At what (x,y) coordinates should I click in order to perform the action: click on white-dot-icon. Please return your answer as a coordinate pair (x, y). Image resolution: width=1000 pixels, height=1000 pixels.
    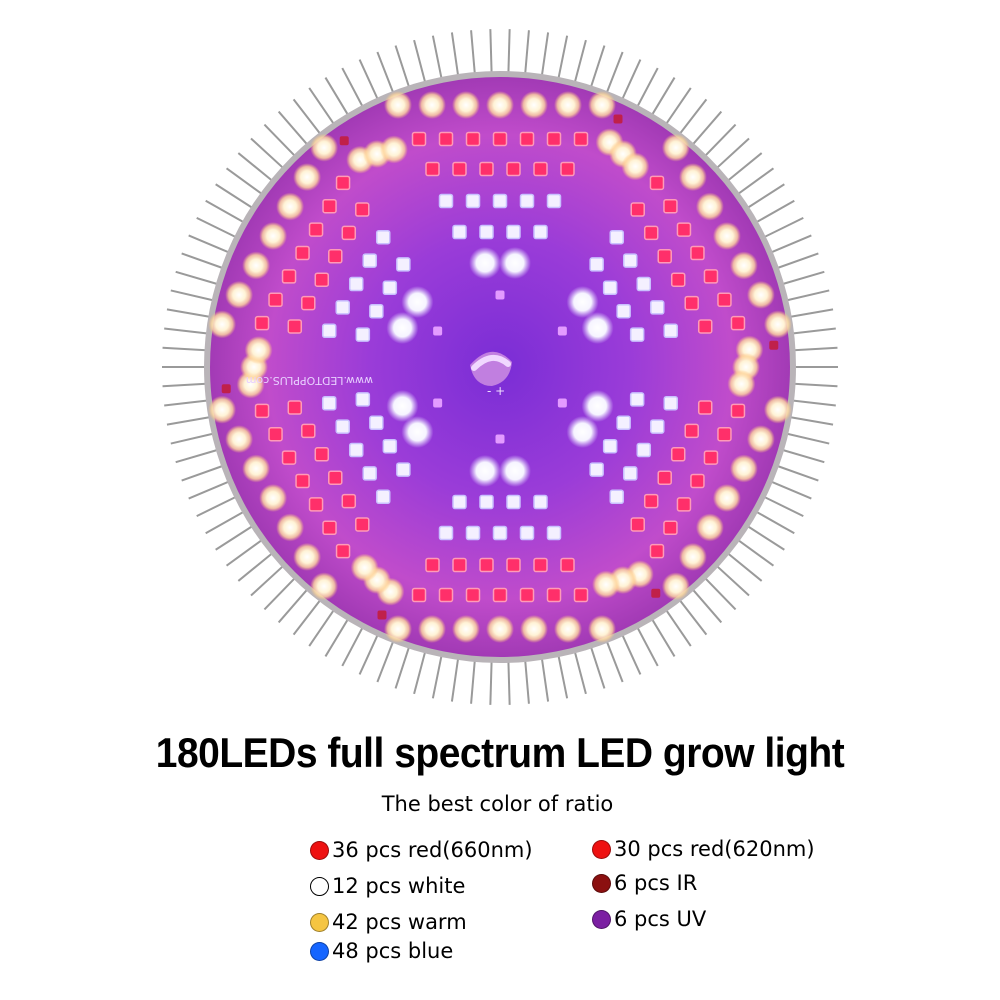
    Looking at the image, I should click on (319, 886).